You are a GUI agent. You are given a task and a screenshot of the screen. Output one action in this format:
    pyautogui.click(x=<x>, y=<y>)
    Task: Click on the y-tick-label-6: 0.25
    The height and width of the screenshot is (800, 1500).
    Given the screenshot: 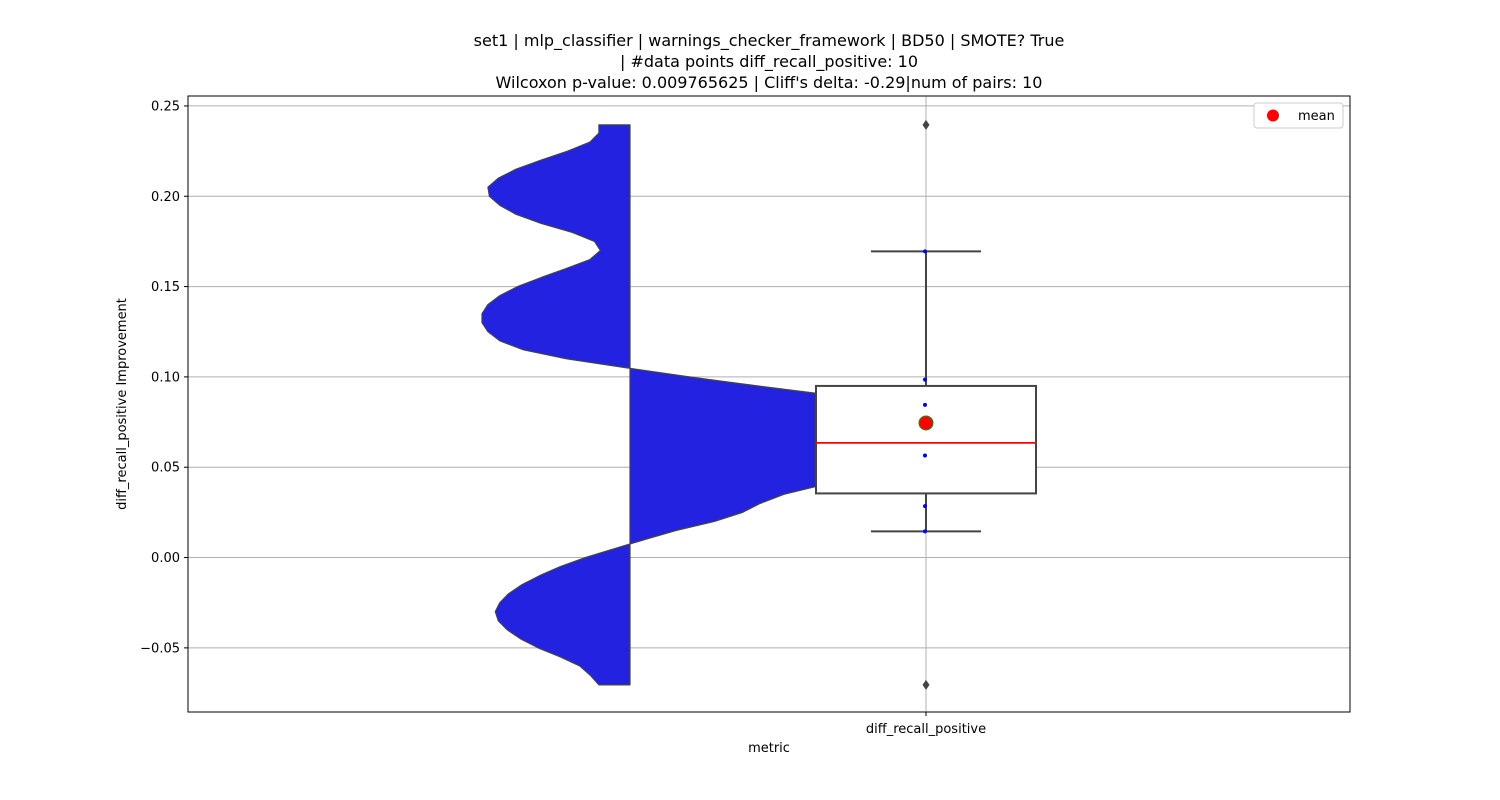 What is the action you would take?
    pyautogui.click(x=165, y=106)
    